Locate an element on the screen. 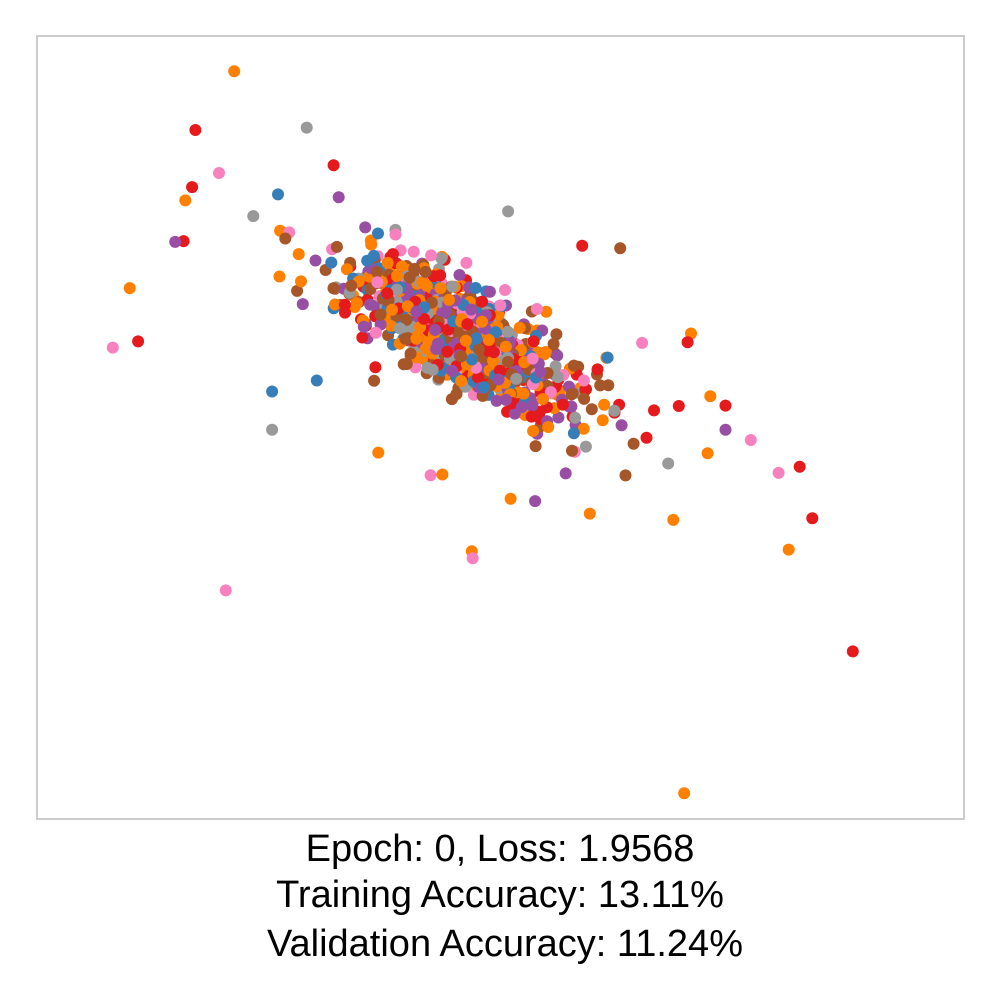  caption-training-accuracy: Training Accuracy: 13.11% is located at coordinates (500, 895).